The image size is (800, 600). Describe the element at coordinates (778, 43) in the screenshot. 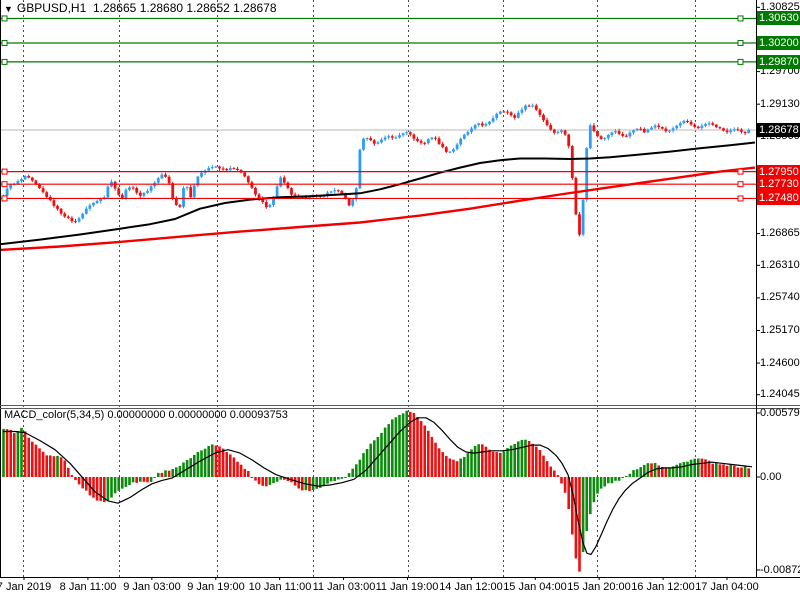

I see `resistance-price-badge: 1.30200` at that location.